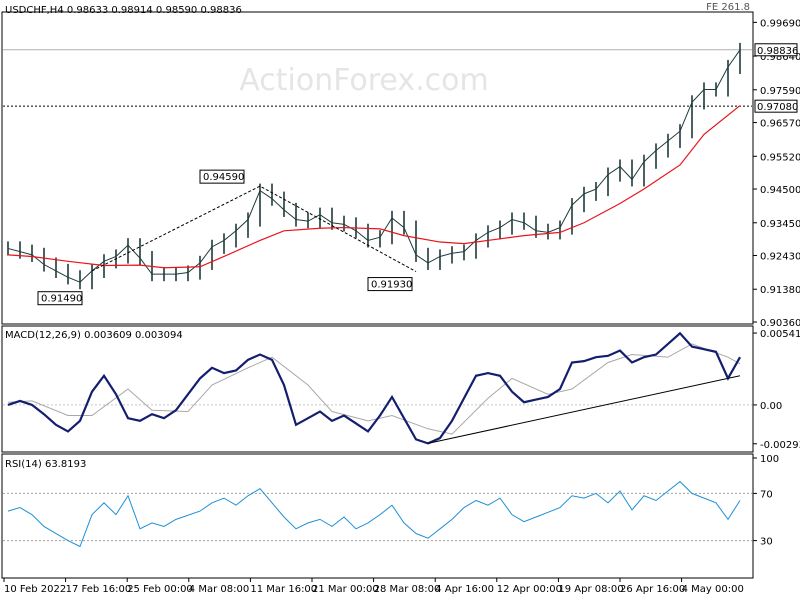  I want to click on macd-signal-line, so click(374, 389).